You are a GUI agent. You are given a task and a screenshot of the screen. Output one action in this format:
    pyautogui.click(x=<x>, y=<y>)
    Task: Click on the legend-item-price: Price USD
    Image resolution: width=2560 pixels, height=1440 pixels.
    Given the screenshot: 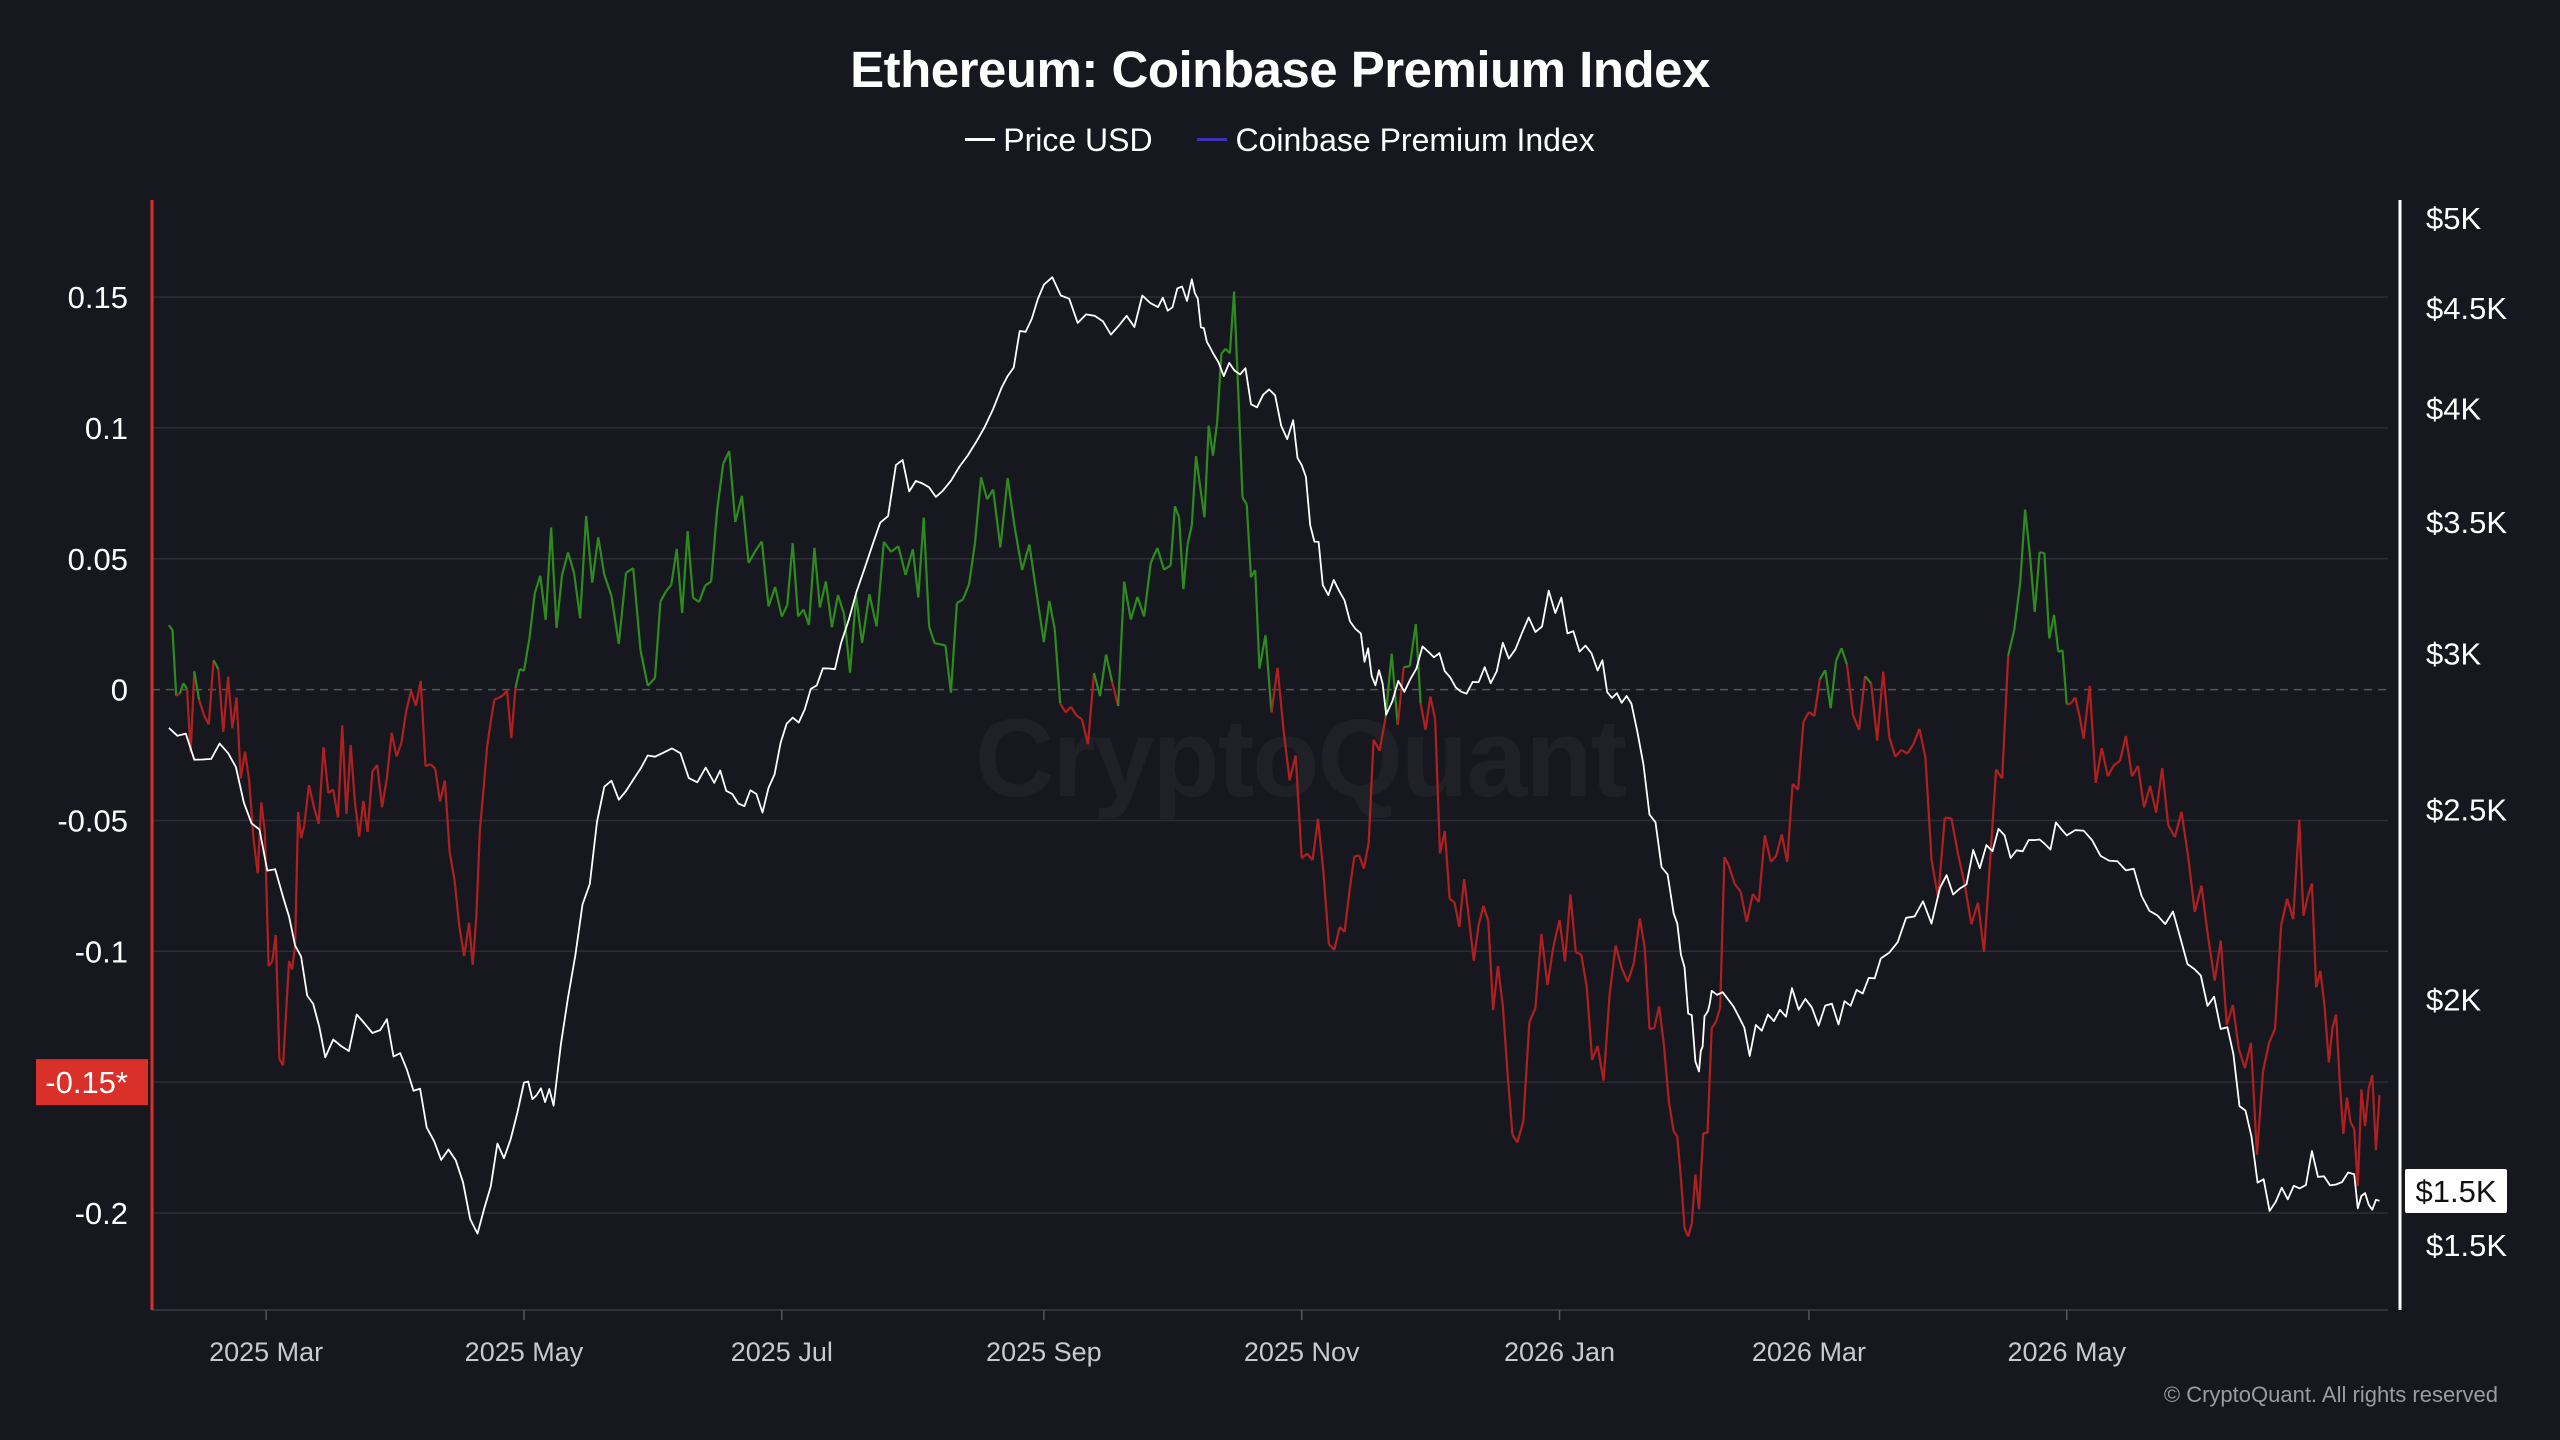 What is the action you would take?
    pyautogui.click(x=1059, y=140)
    